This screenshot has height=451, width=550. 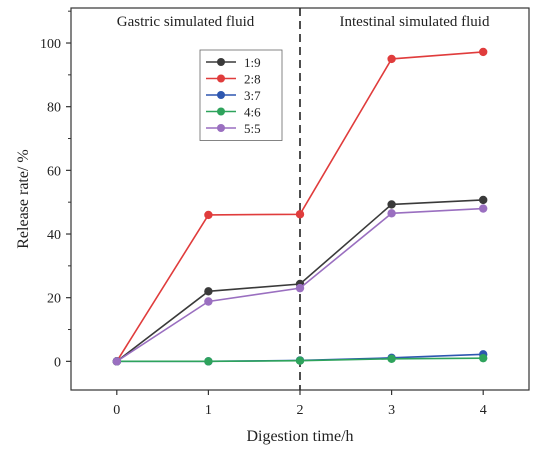 What do you see at coordinates (116, 410) in the screenshot?
I see `x-tick-label: 0` at bounding box center [116, 410].